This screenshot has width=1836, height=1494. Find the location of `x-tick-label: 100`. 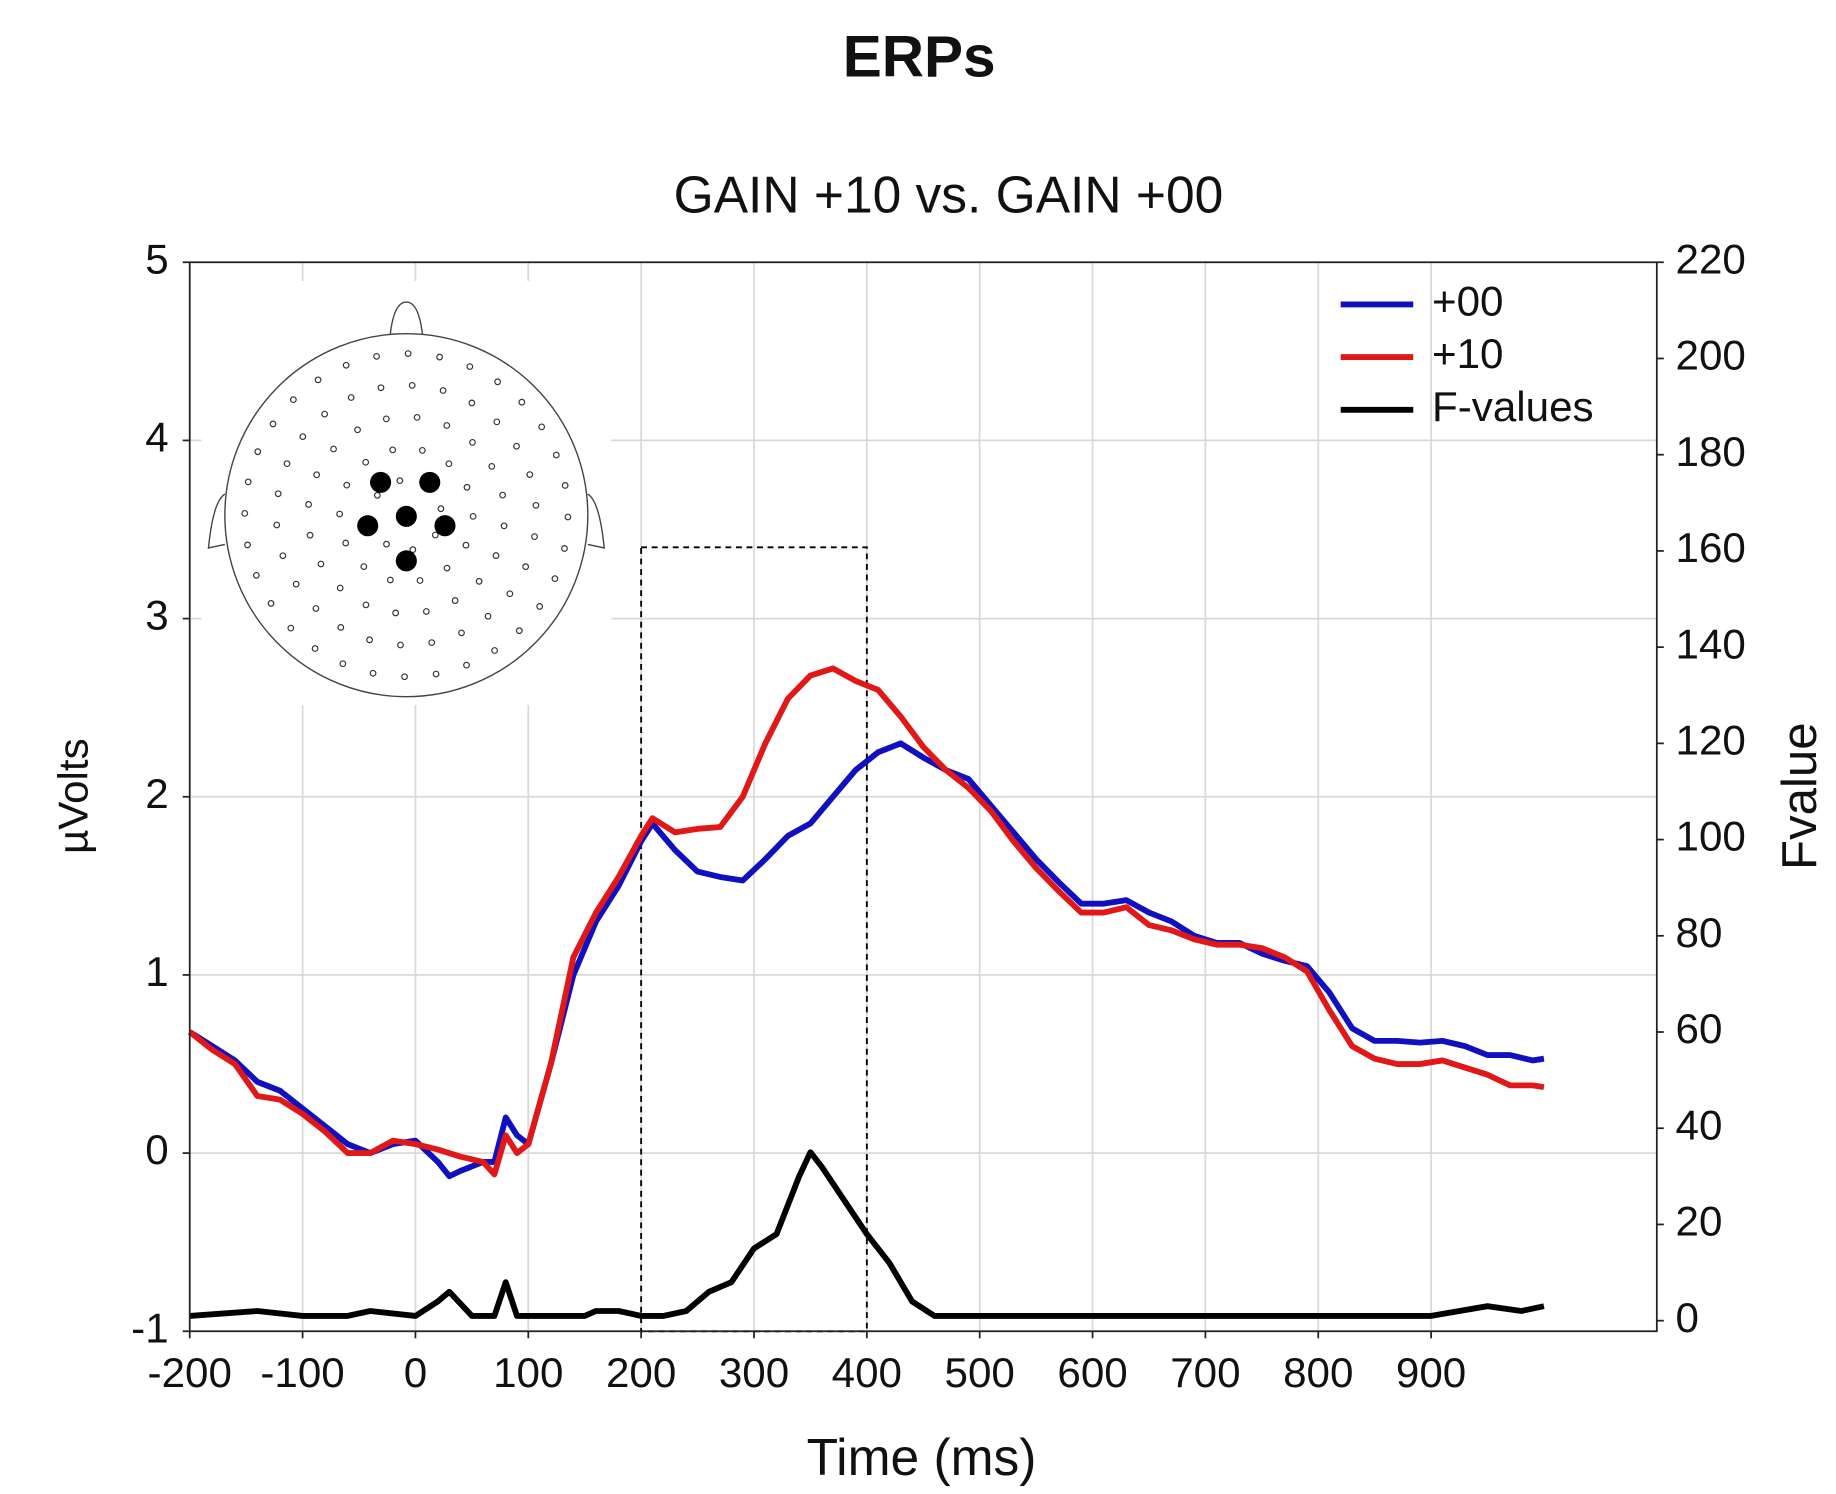

x-tick-label: 100 is located at coordinates (528, 1372).